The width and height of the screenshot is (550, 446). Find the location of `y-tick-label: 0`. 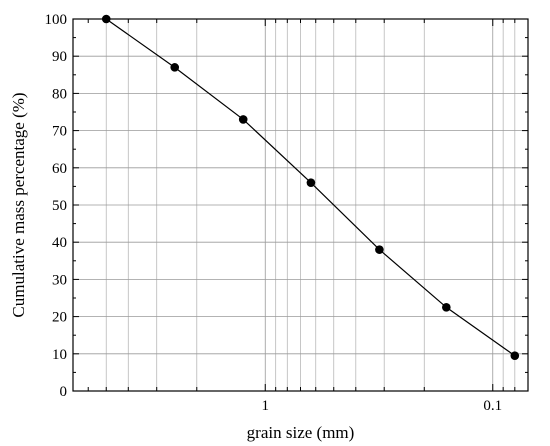

y-tick-label: 0 is located at coordinates (64, 392).